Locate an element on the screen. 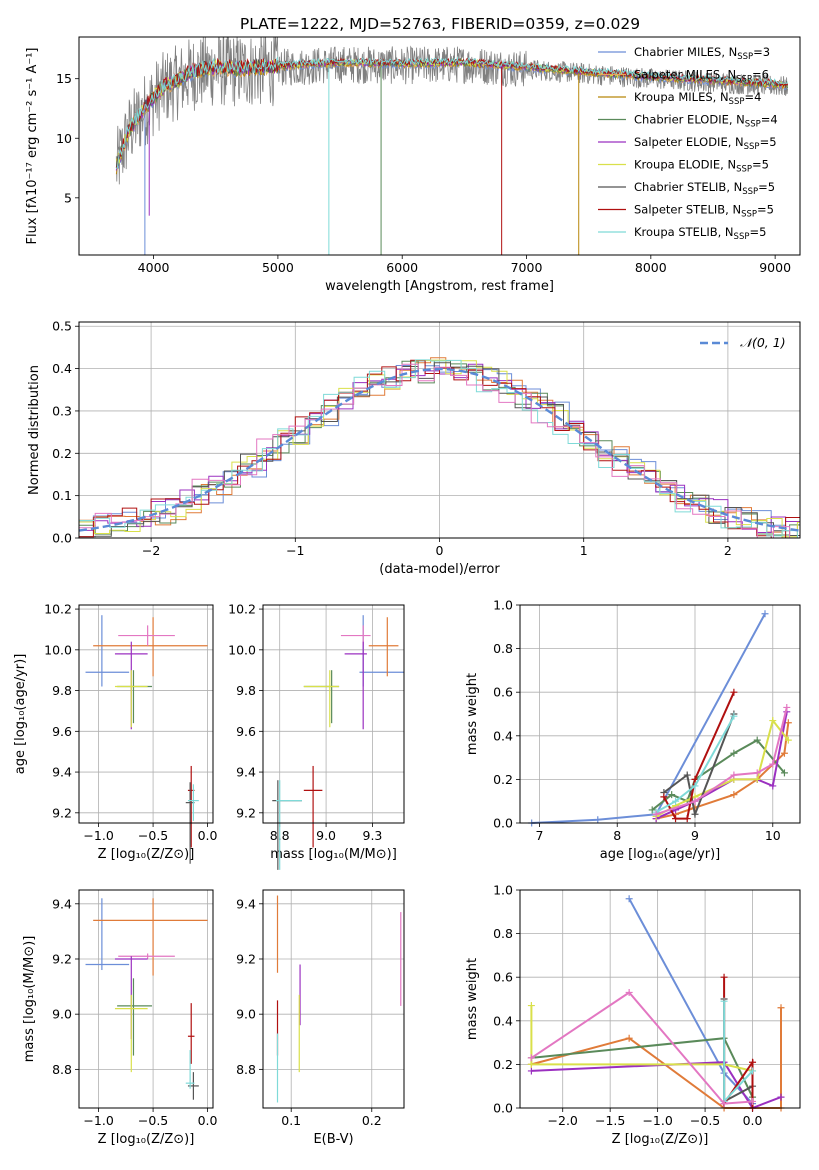 Image resolution: width=819 pixels, height=1170 pixels. age-vs-mass-frame is located at coordinates (333, 714).